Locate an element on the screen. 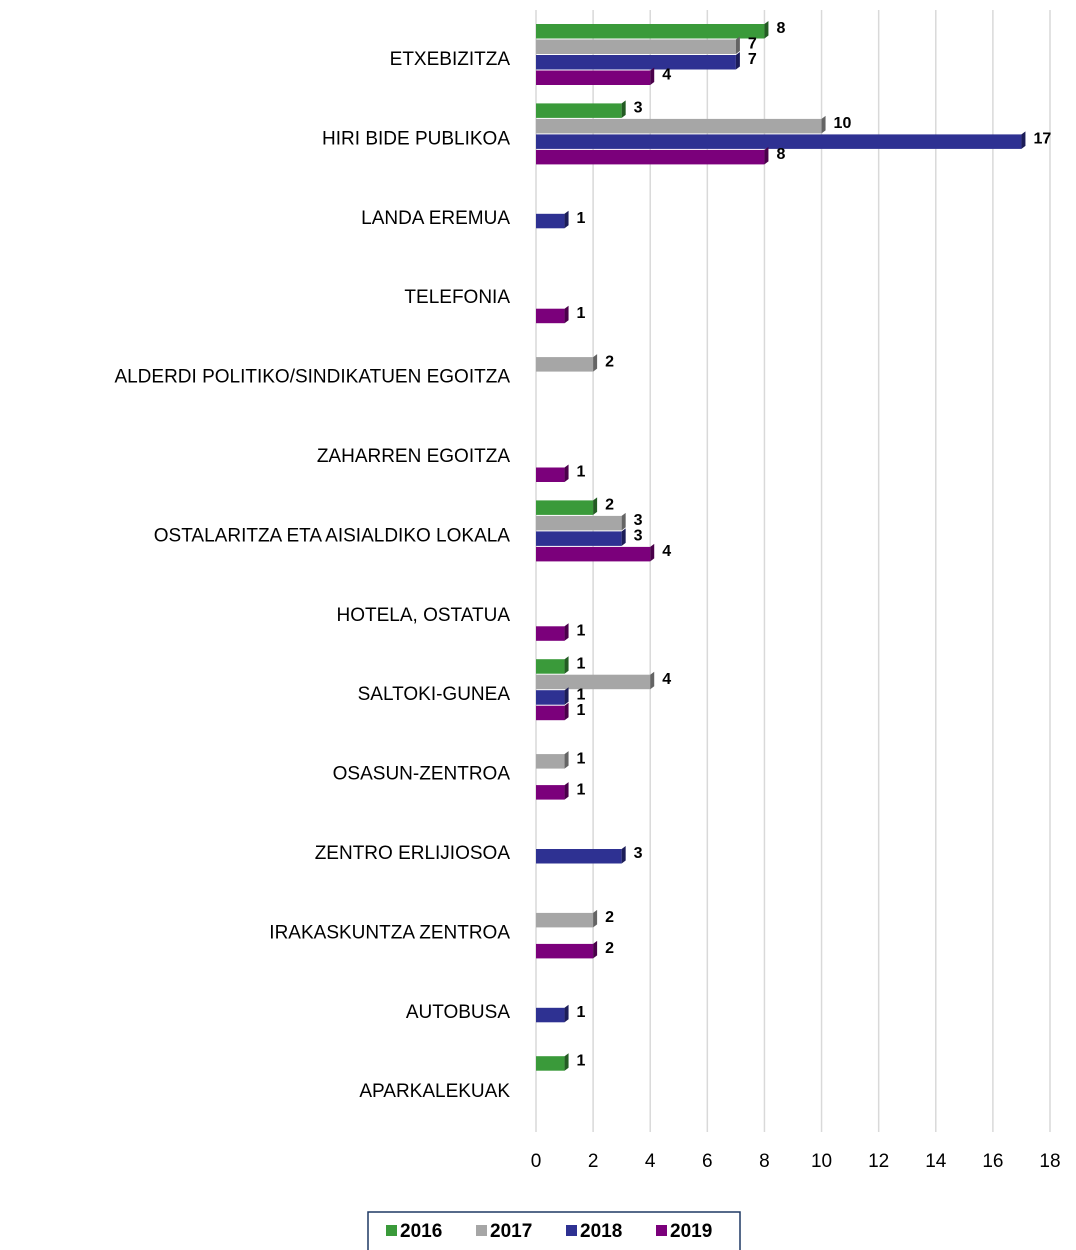 The image size is (1076, 1250). y-tick-label: HOTELA, OSTATUA is located at coordinates (424, 615).